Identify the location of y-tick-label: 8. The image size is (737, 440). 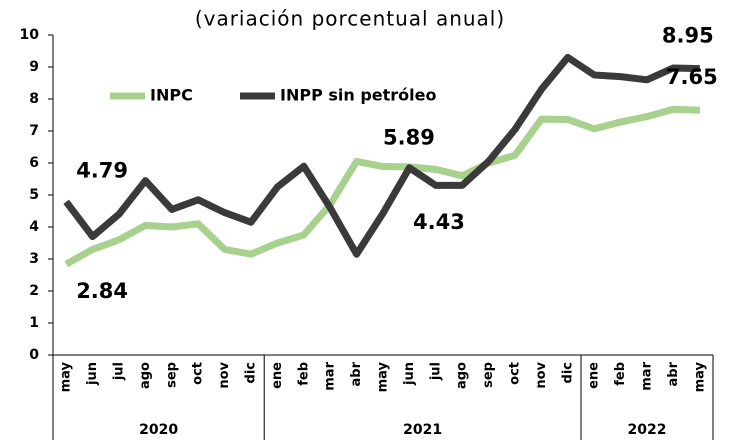
(34, 99).